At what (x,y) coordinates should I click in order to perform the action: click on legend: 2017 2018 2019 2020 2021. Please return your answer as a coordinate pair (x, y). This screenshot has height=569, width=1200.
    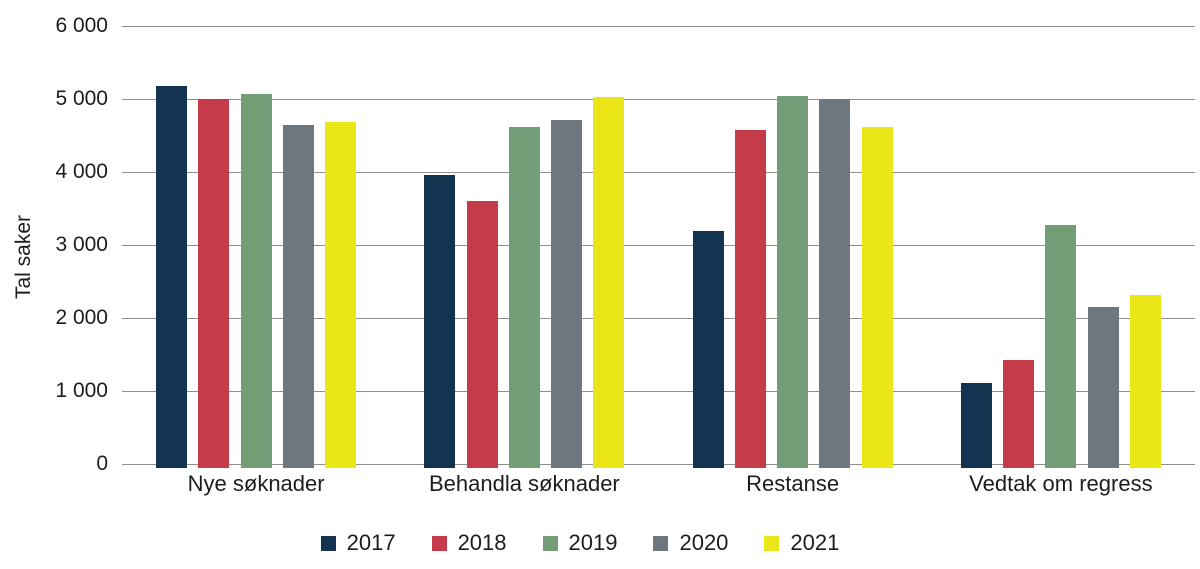
    Looking at the image, I should click on (590, 543).